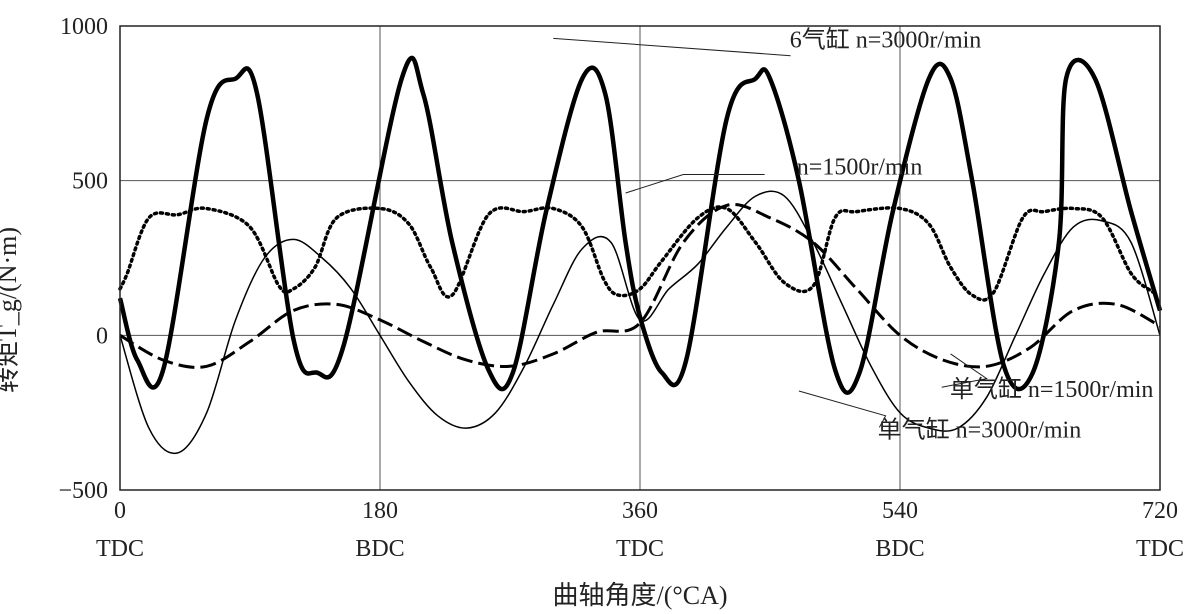  Describe the element at coordinates (83, 259) in the screenshot. I see `y-tick-labels: −500 0 500 1000` at that location.